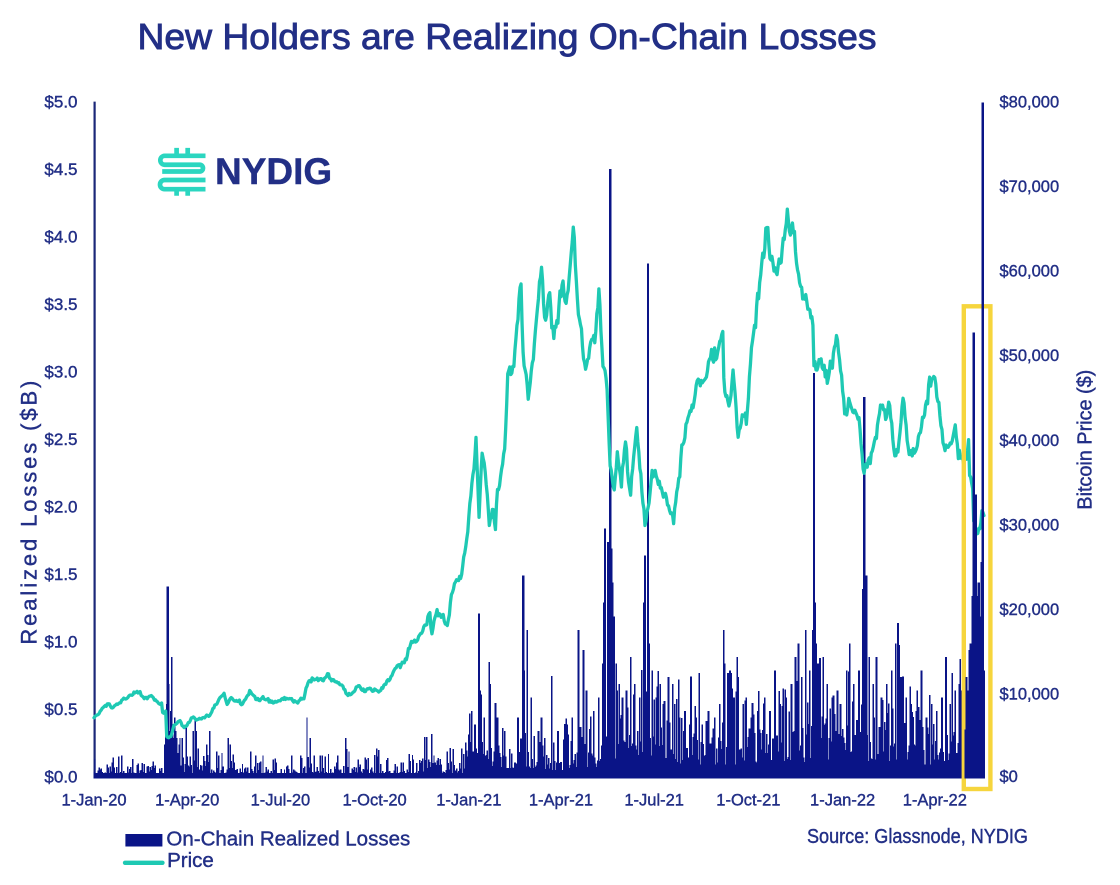 The height and width of the screenshot is (885, 1120). What do you see at coordinates (468, 800) in the screenshot?
I see `svg-text: 1-Jan-21` at bounding box center [468, 800].